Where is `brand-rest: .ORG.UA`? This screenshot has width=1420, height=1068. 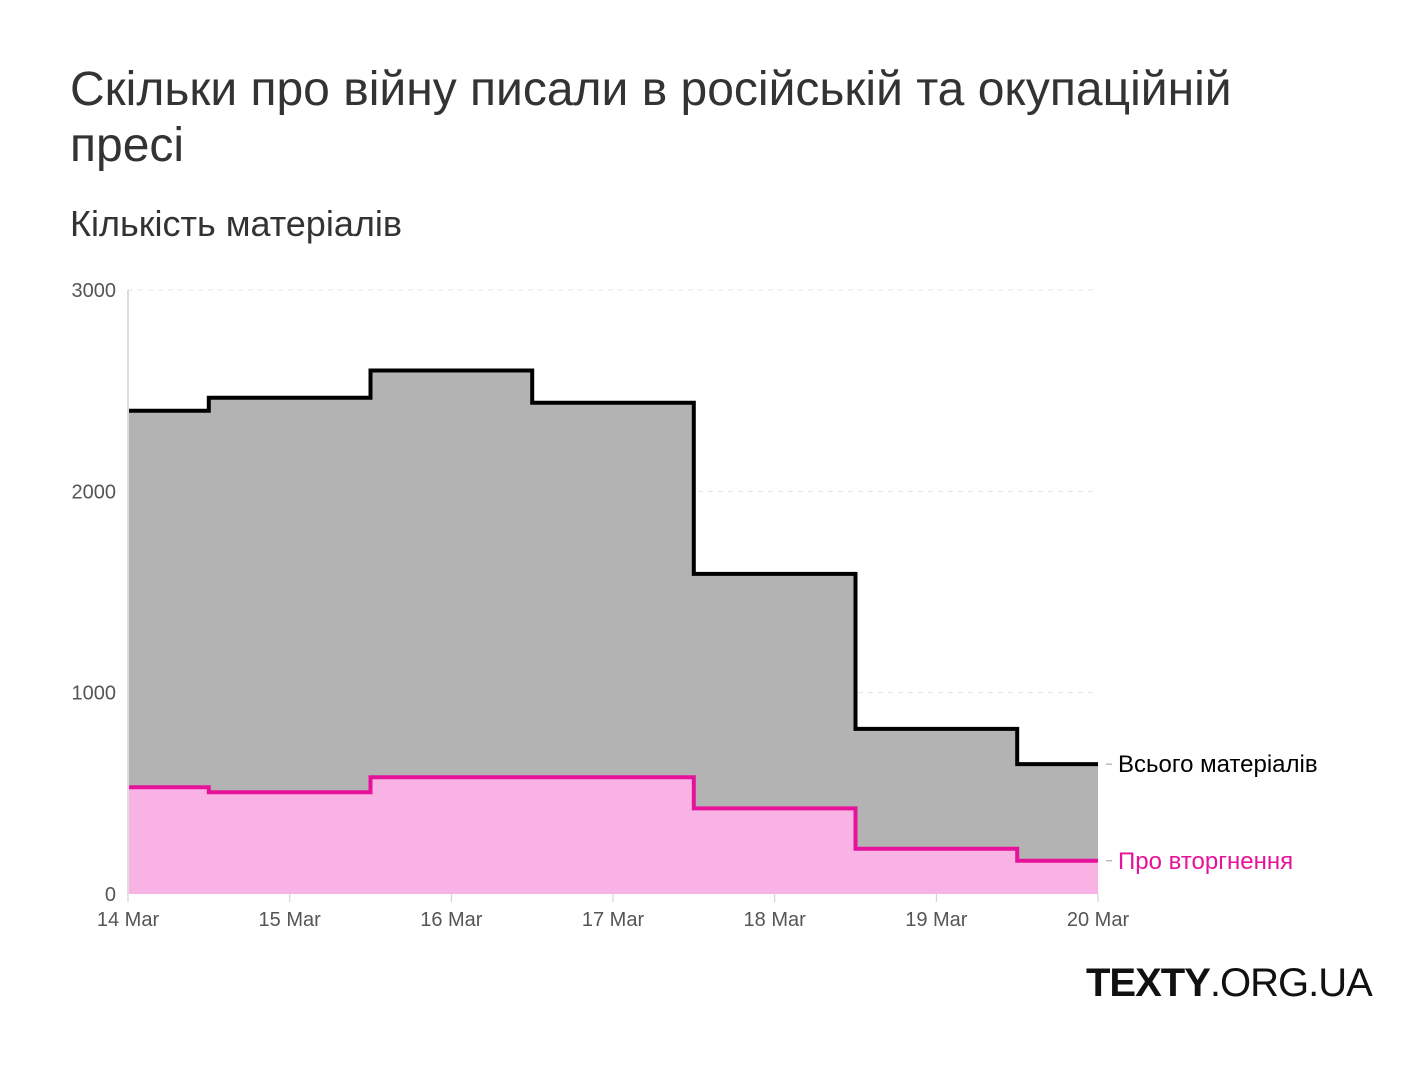 brand-rest: .ORG.UA is located at coordinates (1291, 983).